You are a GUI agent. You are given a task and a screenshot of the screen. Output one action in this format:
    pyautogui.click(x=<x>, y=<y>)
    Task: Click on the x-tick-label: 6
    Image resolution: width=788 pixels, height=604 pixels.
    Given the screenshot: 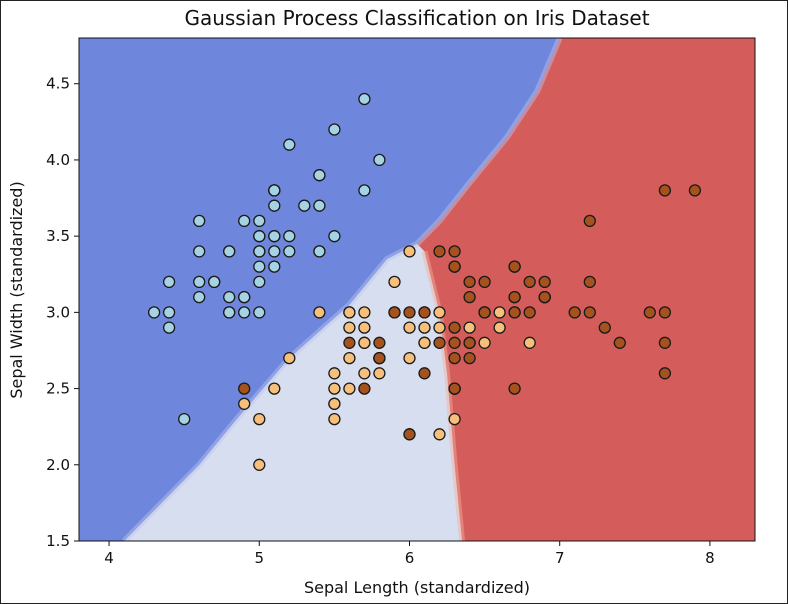 What is the action you would take?
    pyautogui.click(x=410, y=558)
    